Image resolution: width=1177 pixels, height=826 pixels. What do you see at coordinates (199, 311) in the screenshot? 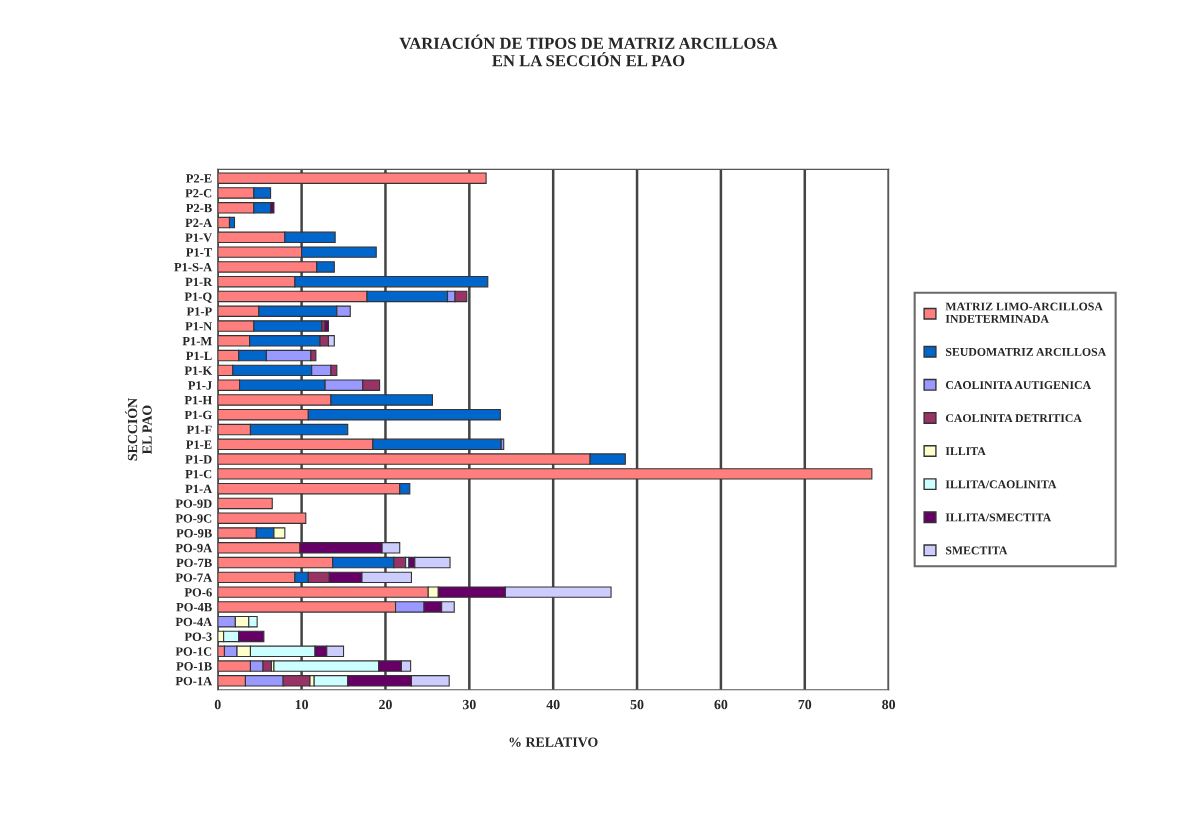
I see `y-tick-label: P1-P` at bounding box center [199, 311].